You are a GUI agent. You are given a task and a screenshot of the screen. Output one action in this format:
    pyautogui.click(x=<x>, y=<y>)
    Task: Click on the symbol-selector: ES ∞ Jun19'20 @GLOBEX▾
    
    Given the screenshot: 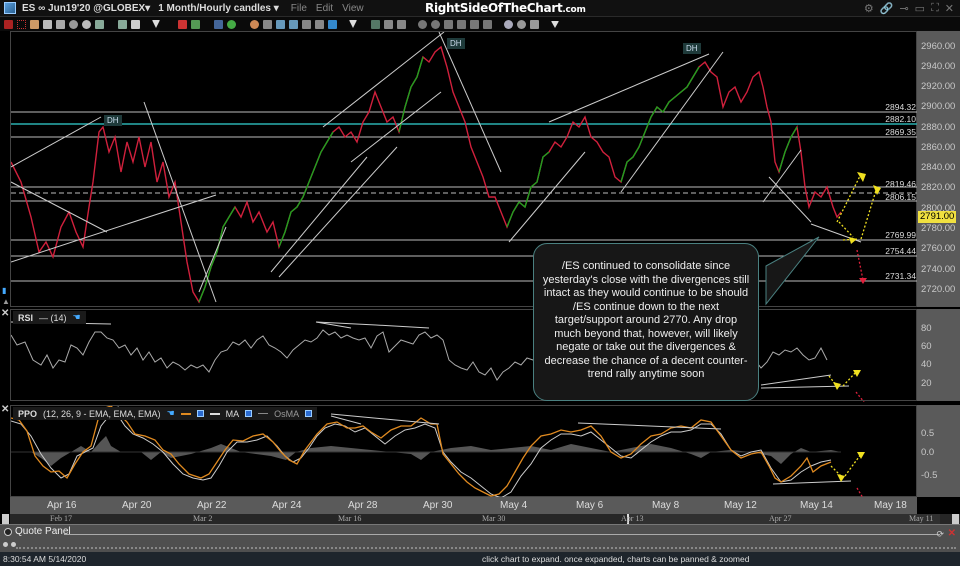 What is the action you would take?
    pyautogui.click(x=86, y=8)
    